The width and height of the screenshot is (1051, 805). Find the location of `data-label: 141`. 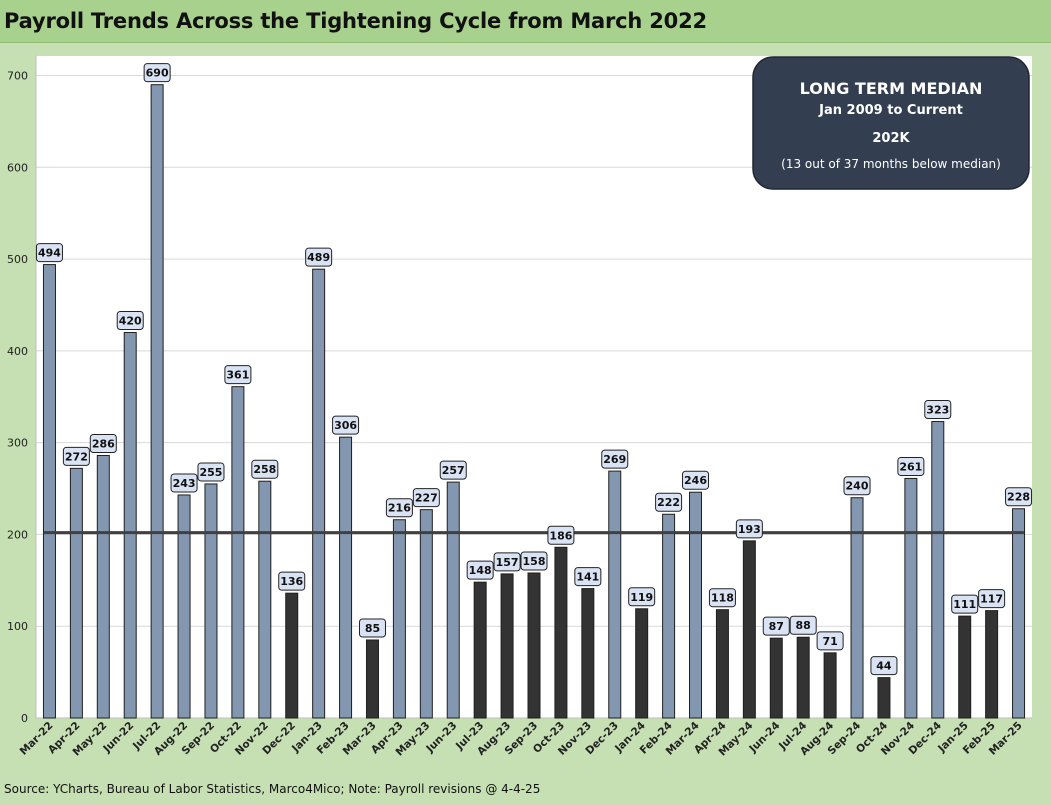

data-label: 141 is located at coordinates (587, 577).